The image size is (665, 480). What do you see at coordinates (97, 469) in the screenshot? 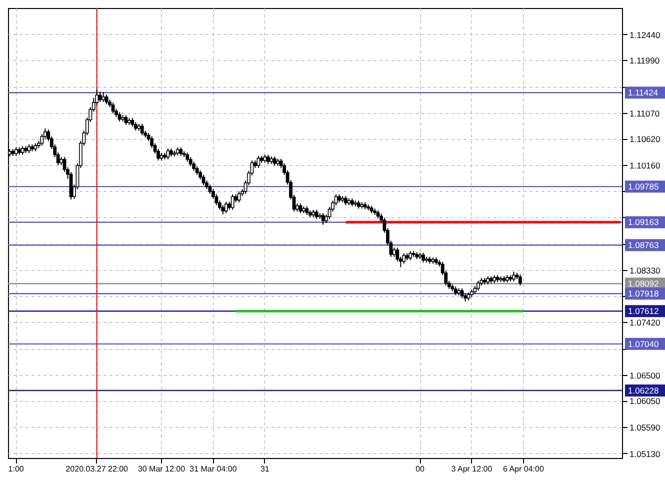
I see `x-tick-label: 2020.03.27 22:00` at bounding box center [97, 469].